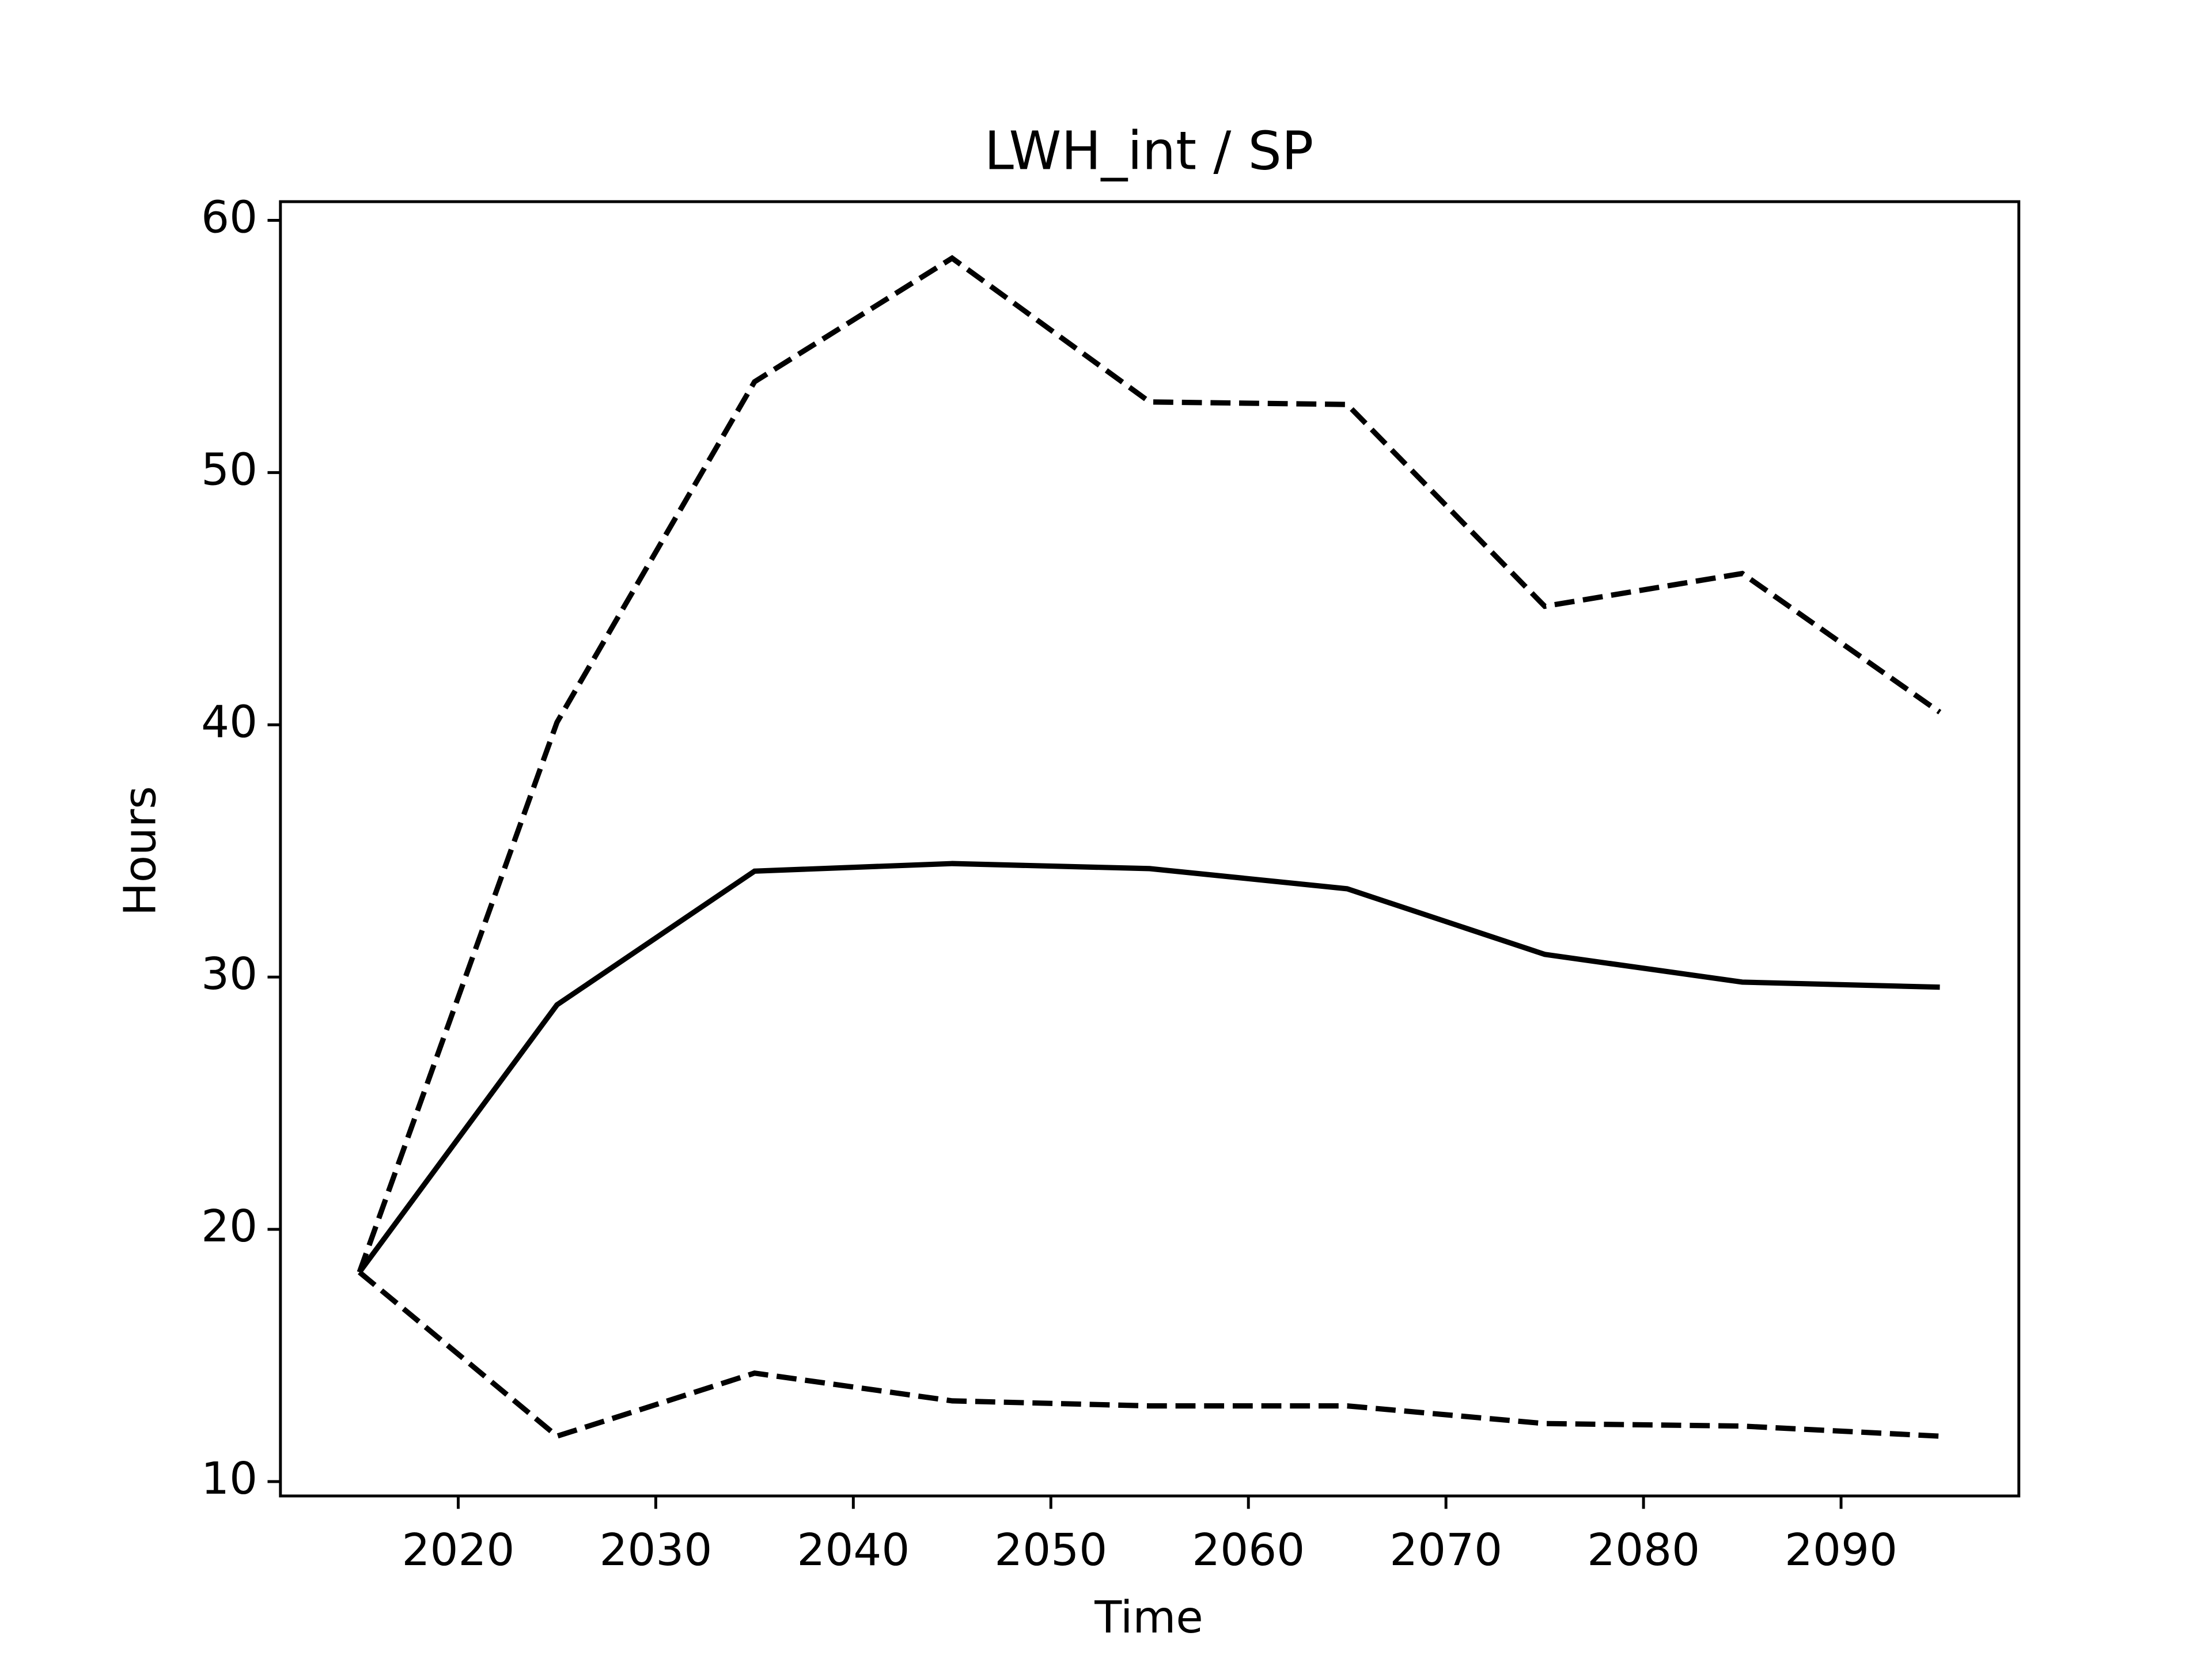  Describe the element at coordinates (1248, 1550) in the screenshot. I see `x-tick-label: 2060` at that location.